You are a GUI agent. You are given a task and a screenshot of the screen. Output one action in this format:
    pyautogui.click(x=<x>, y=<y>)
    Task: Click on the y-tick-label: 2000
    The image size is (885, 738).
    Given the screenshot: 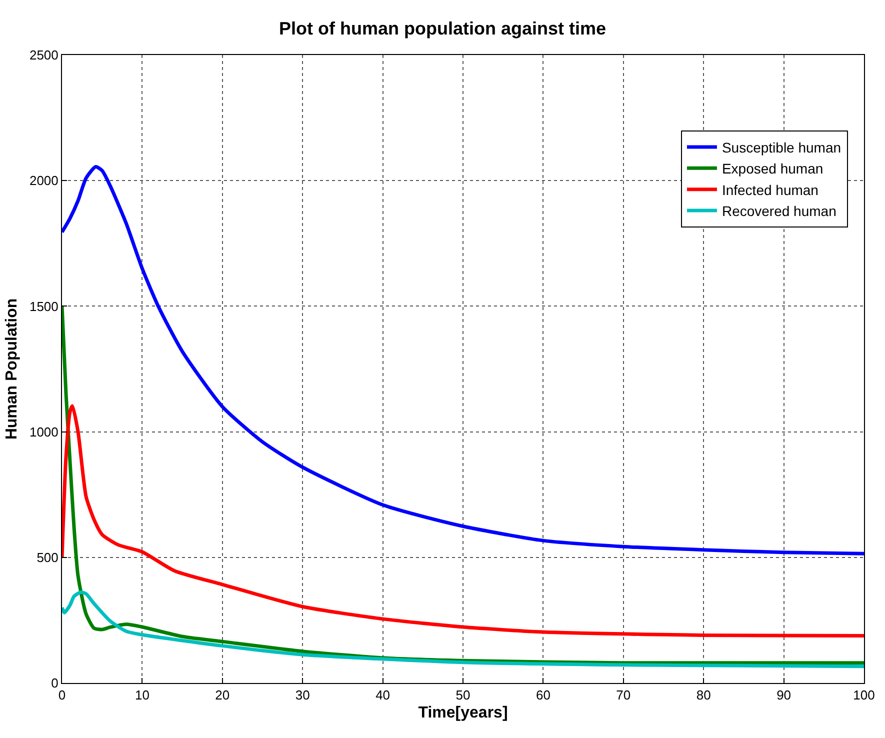 What is the action you would take?
    pyautogui.click(x=43, y=180)
    